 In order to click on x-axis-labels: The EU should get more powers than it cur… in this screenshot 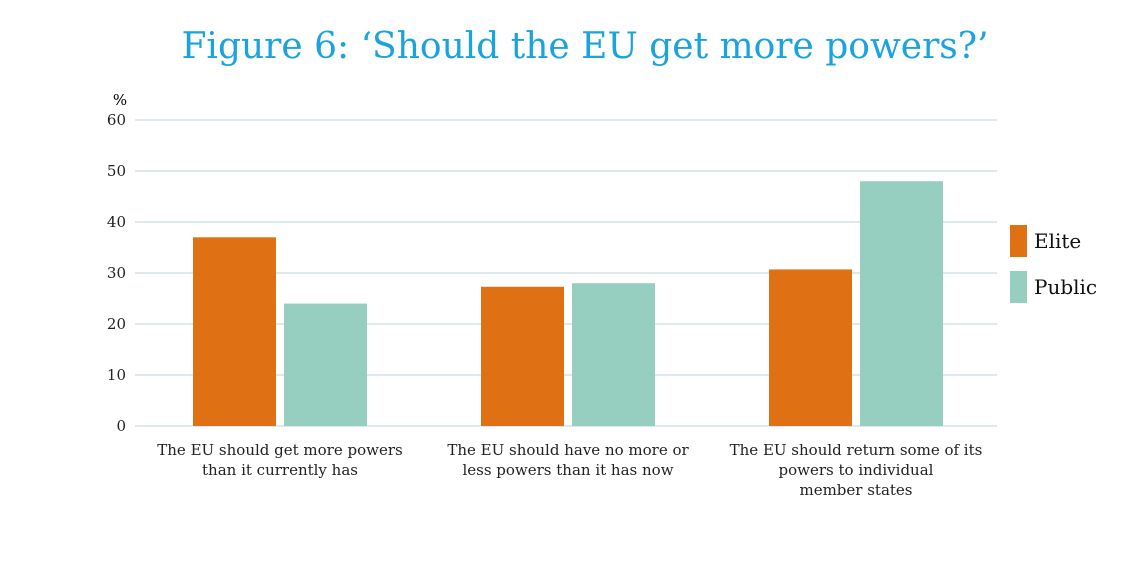, I will do `click(569, 470)`.